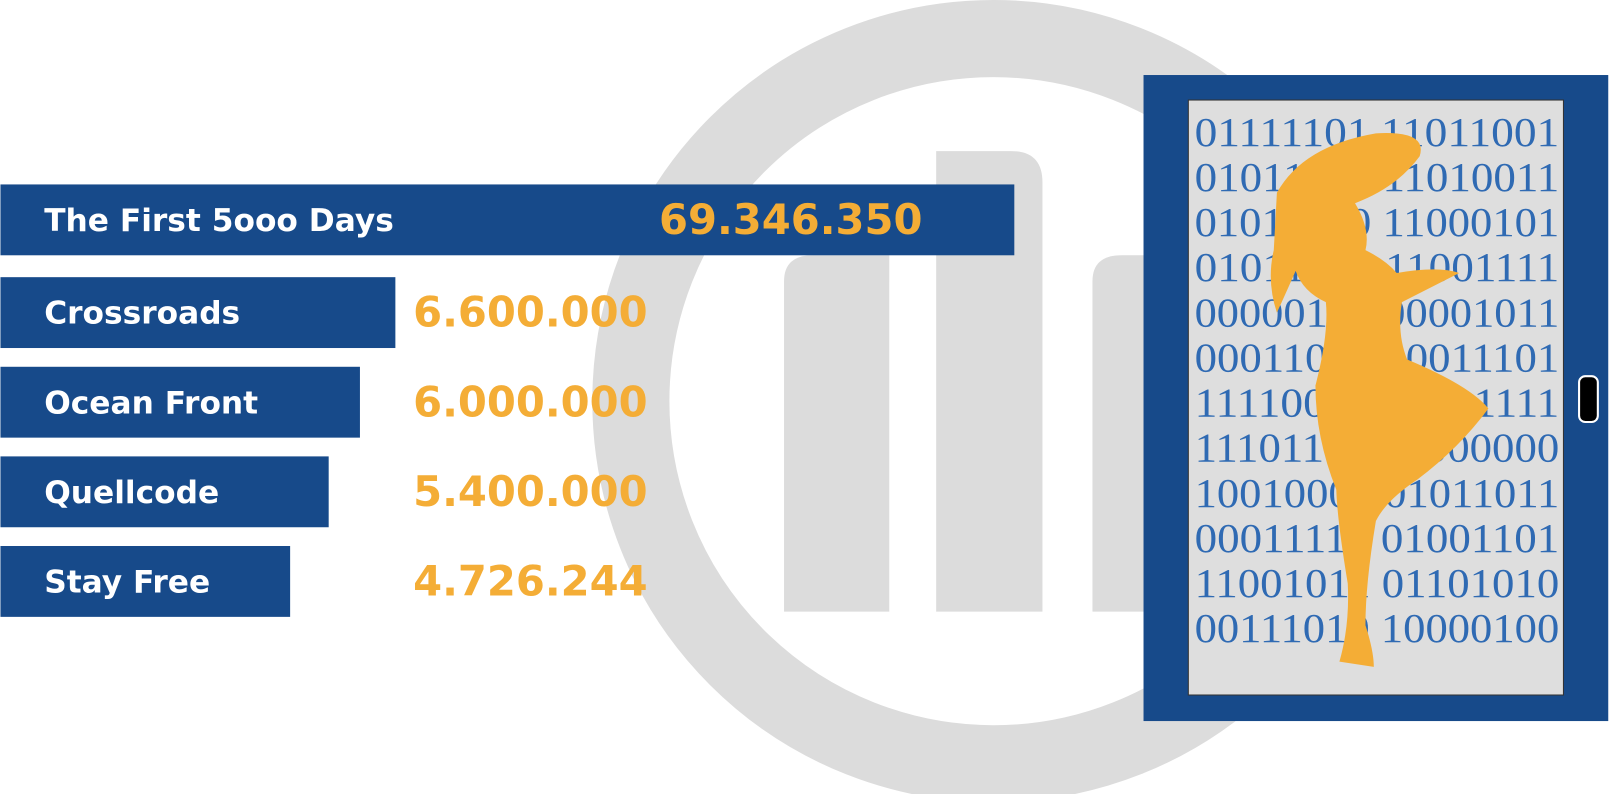  What do you see at coordinates (530, 312) in the screenshot?
I see `bar-value: 6.600.000` at bounding box center [530, 312].